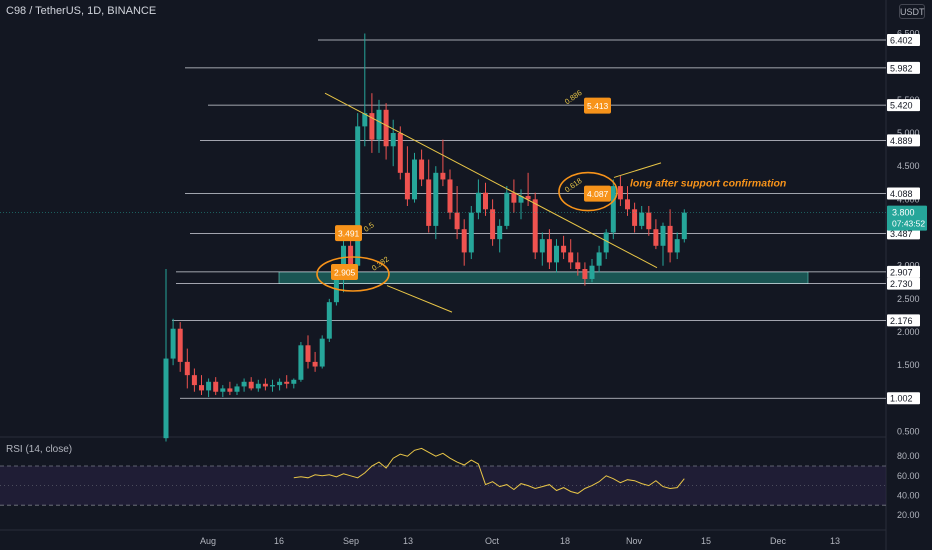 The height and width of the screenshot is (550, 932). I want to click on level-label: 2.176, so click(901, 321).